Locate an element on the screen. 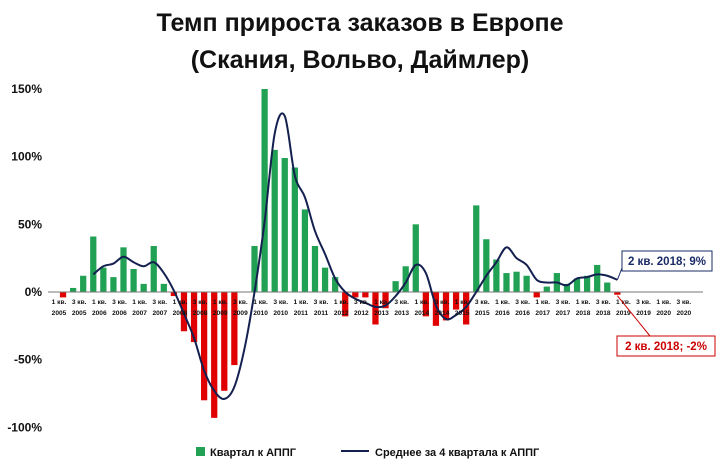  callout-text-line: 2 кв. 2018; 9% is located at coordinates (667, 262).